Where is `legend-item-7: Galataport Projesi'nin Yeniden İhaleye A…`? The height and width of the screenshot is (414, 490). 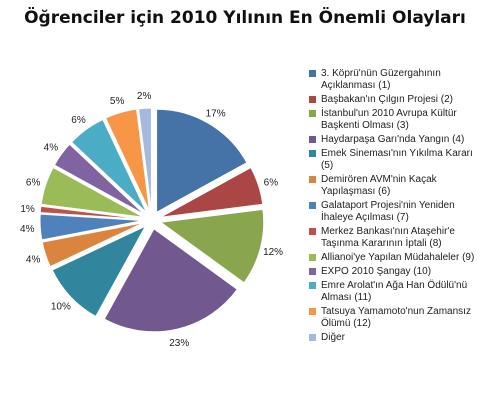 legend-item-7: Galataport Projesi'nin Yeniden İhaleye A… is located at coordinates (397, 212).